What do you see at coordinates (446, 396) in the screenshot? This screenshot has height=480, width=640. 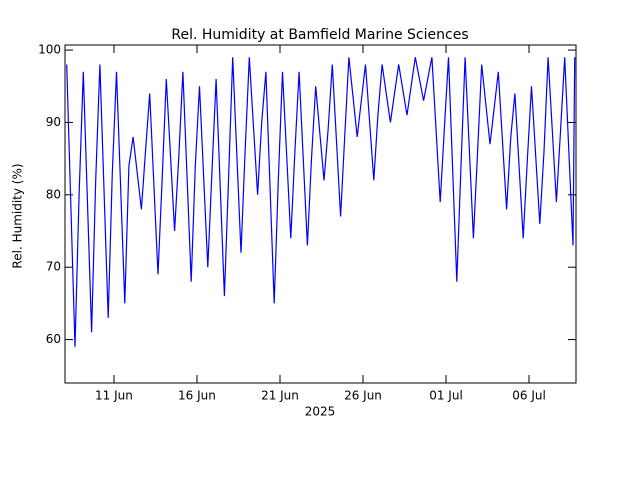 I see `x-tick-label: 01 Jul` at bounding box center [446, 396].